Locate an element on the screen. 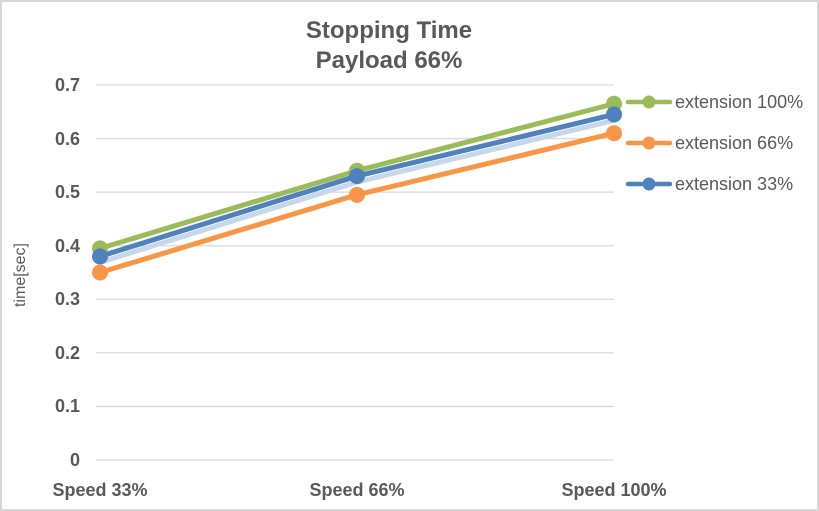 This screenshot has height=511, width=819. legend-item-extension-33: extension 33% is located at coordinates (709, 184).